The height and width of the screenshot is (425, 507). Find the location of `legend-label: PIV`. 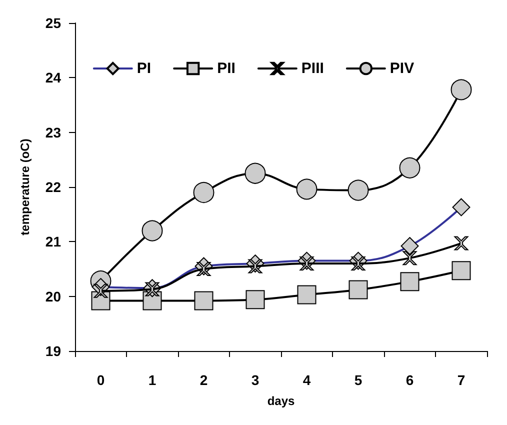

legend-label: PIV is located at coordinates (402, 68).